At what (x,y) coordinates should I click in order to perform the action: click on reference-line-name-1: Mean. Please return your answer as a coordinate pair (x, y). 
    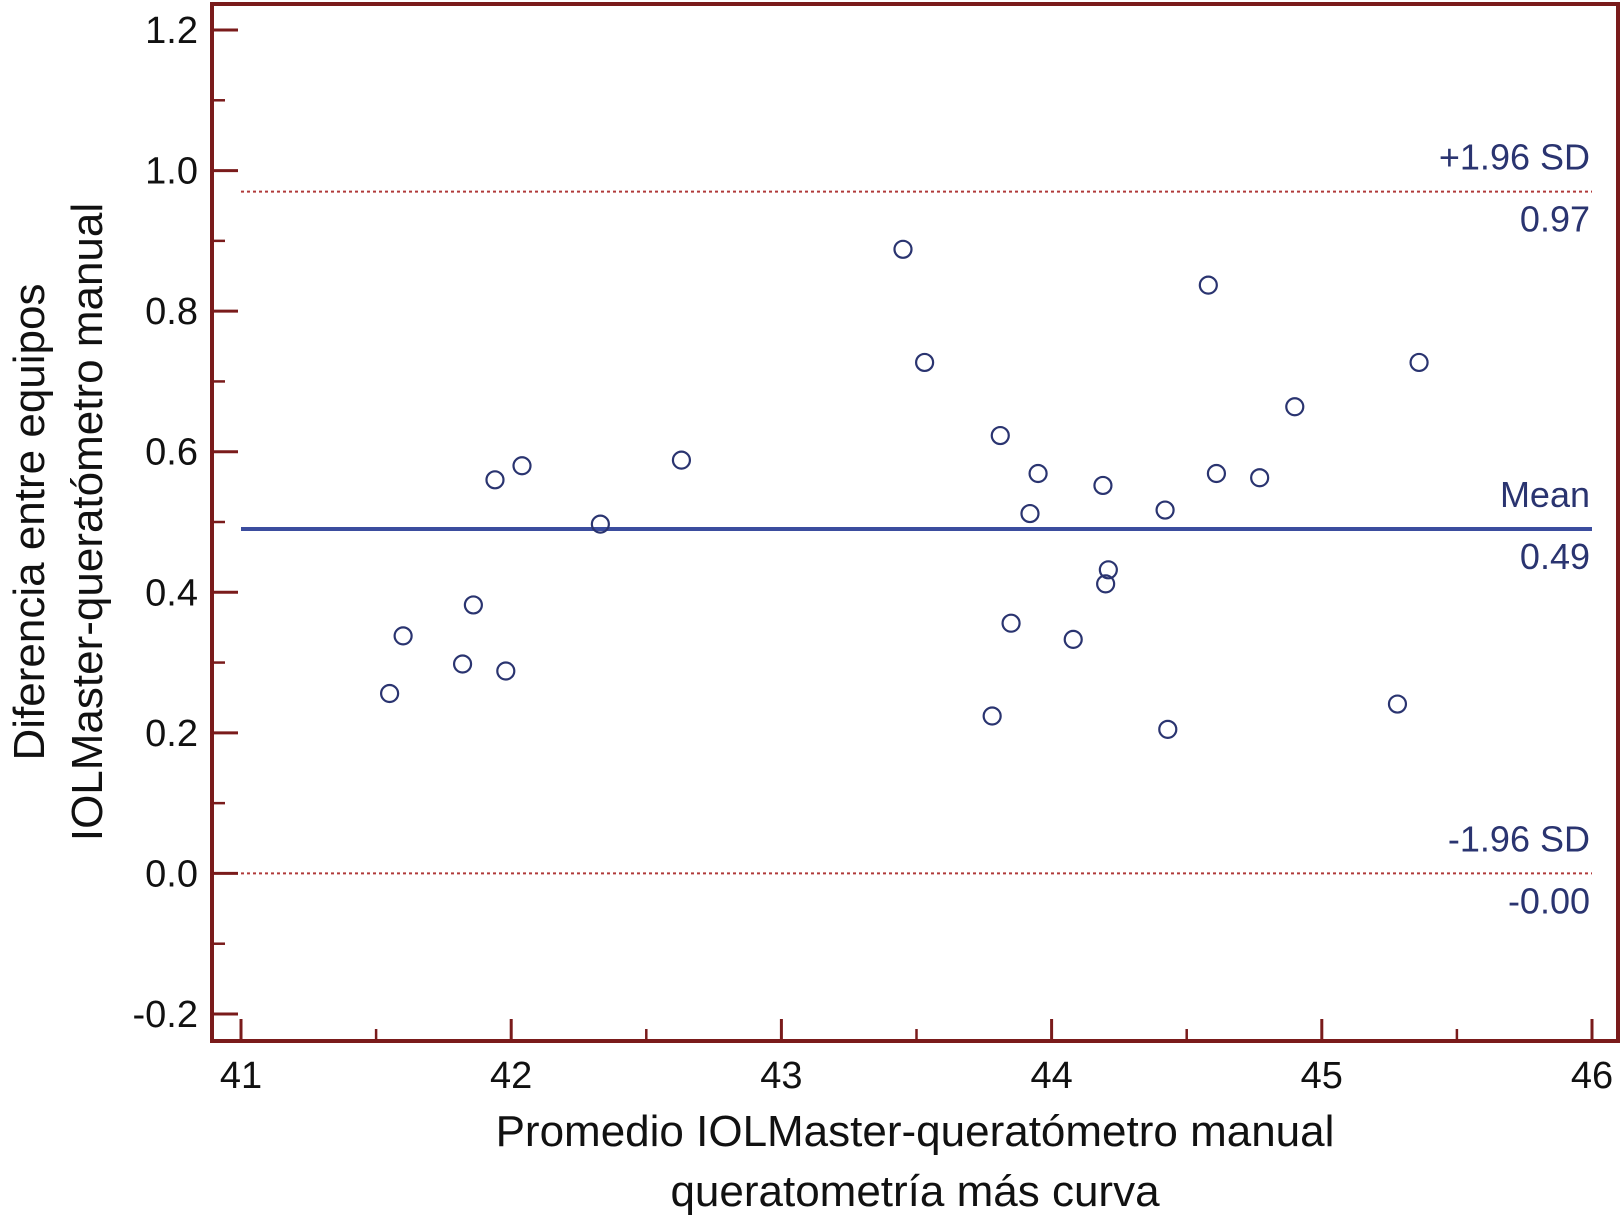
    Looking at the image, I should click on (1545, 494).